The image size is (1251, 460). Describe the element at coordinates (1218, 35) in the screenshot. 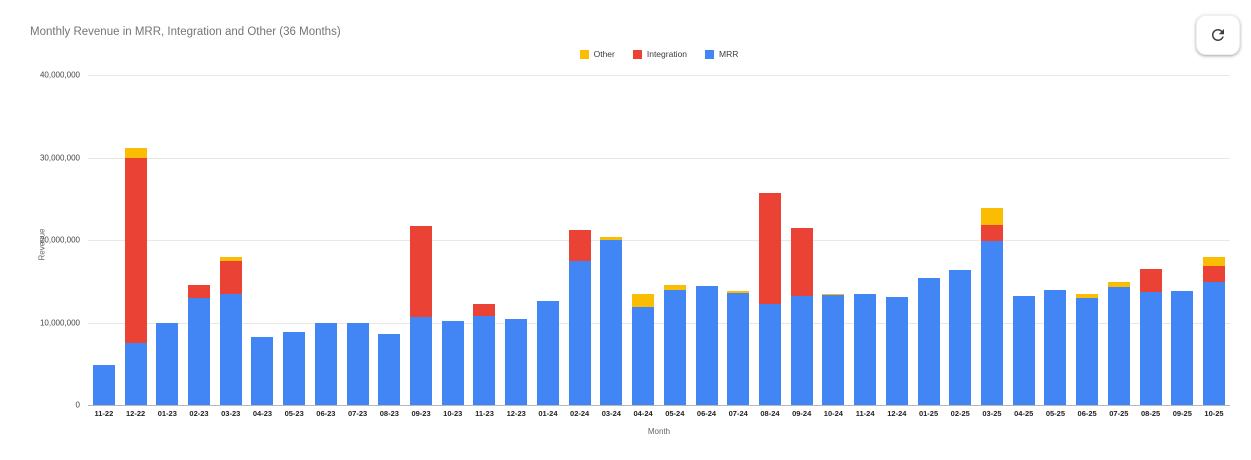

I see `refresh-button` at that location.